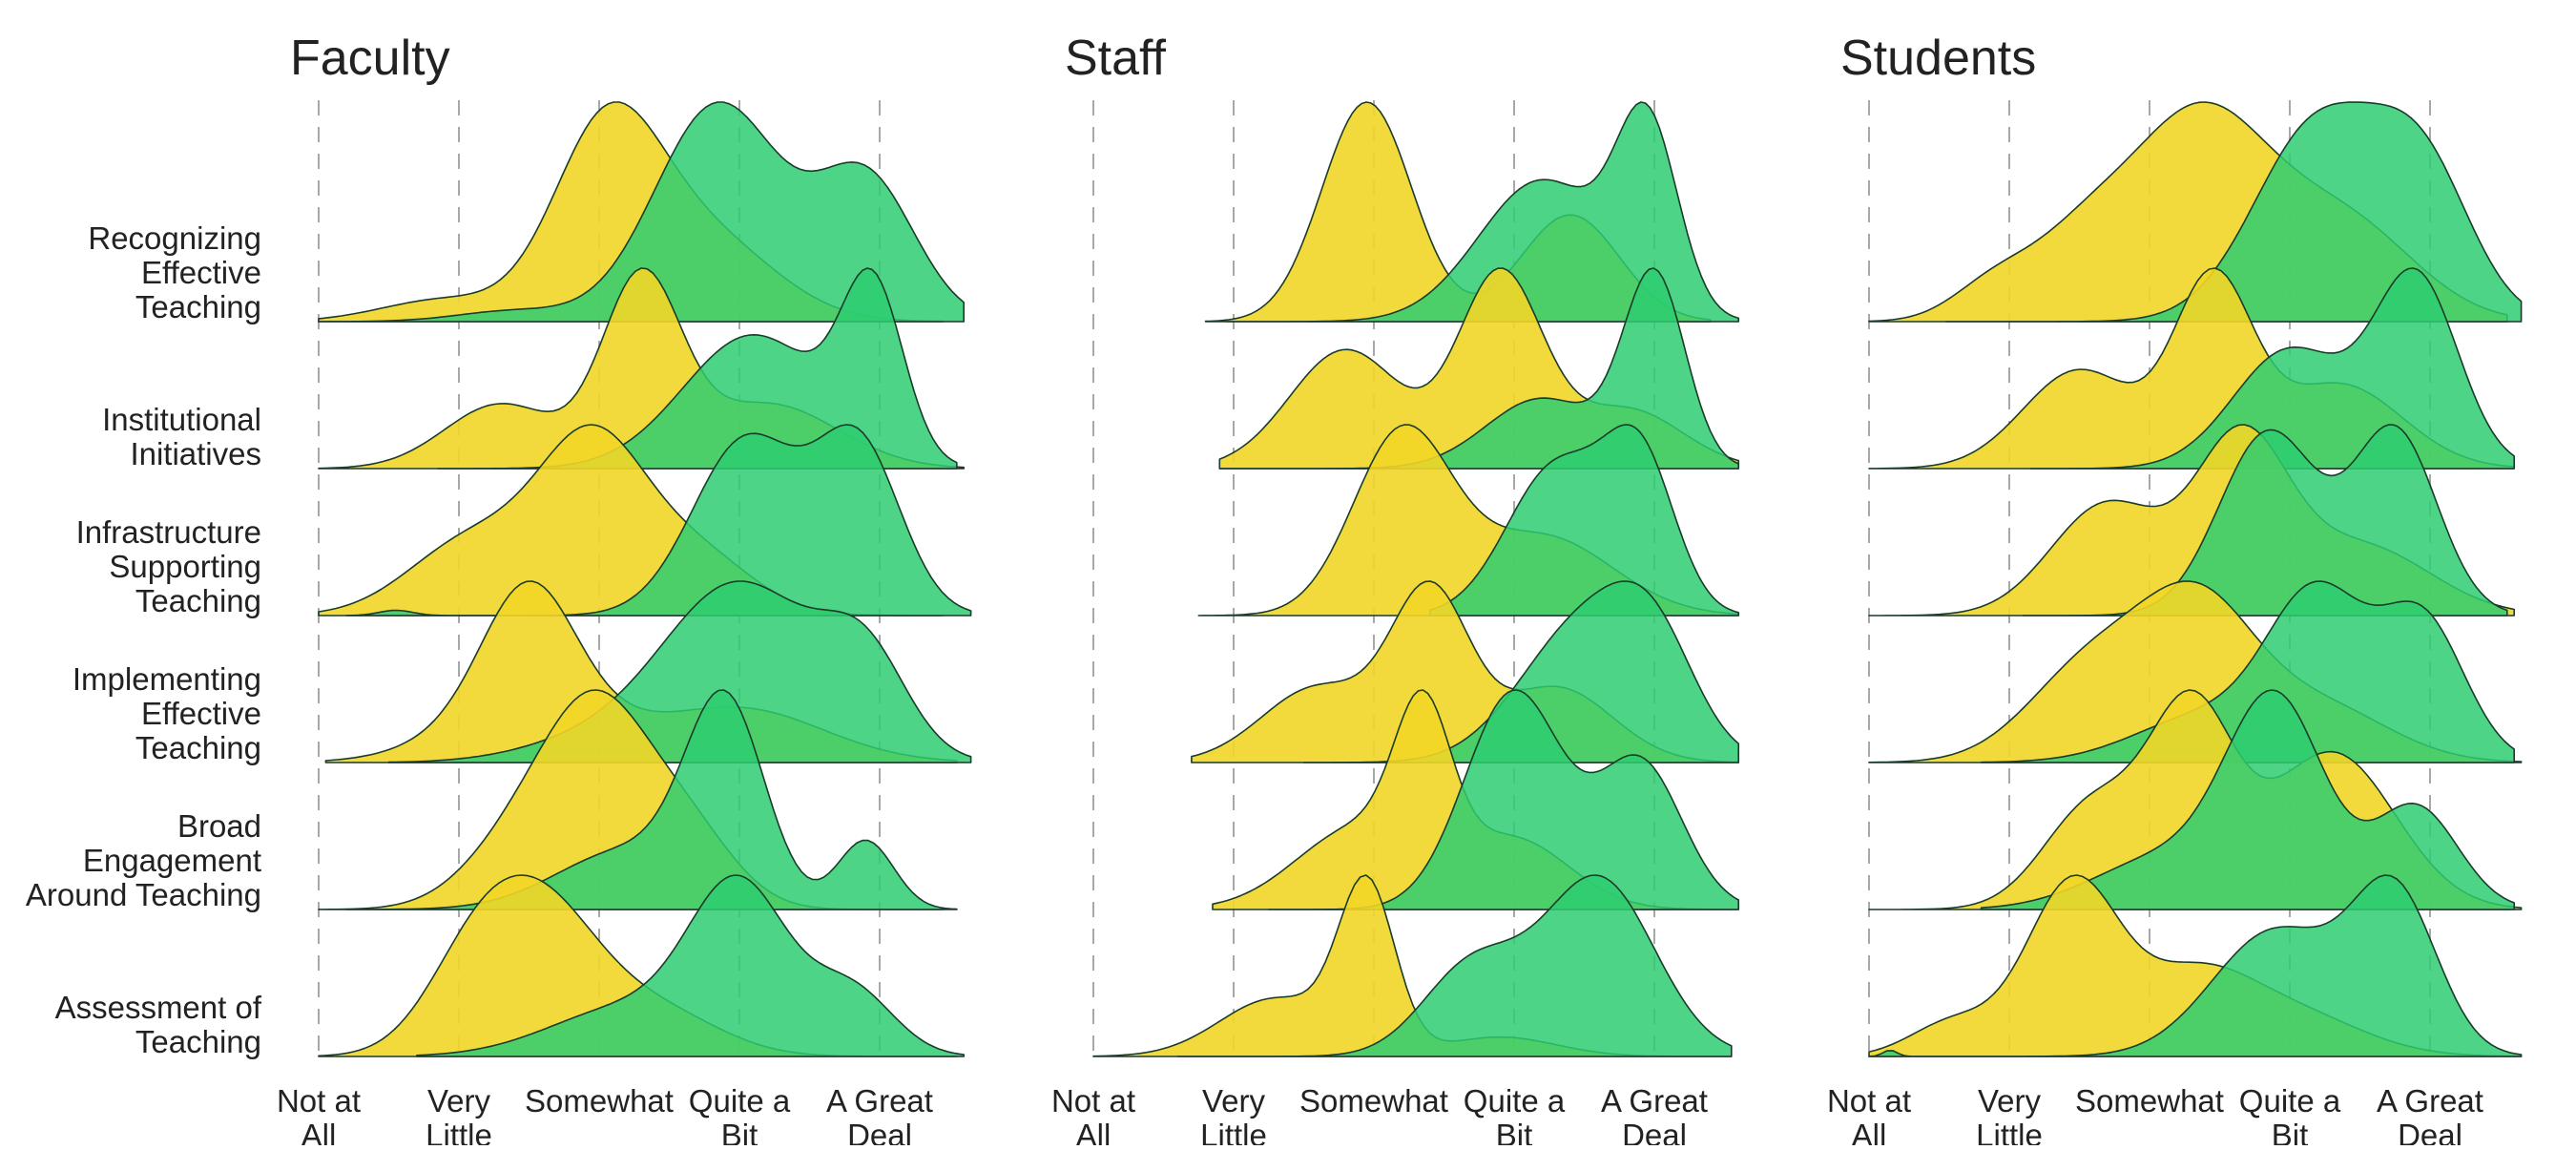  What do you see at coordinates (879, 1114) in the screenshot?
I see `tick-label-0-4: A Great Deal` at bounding box center [879, 1114].